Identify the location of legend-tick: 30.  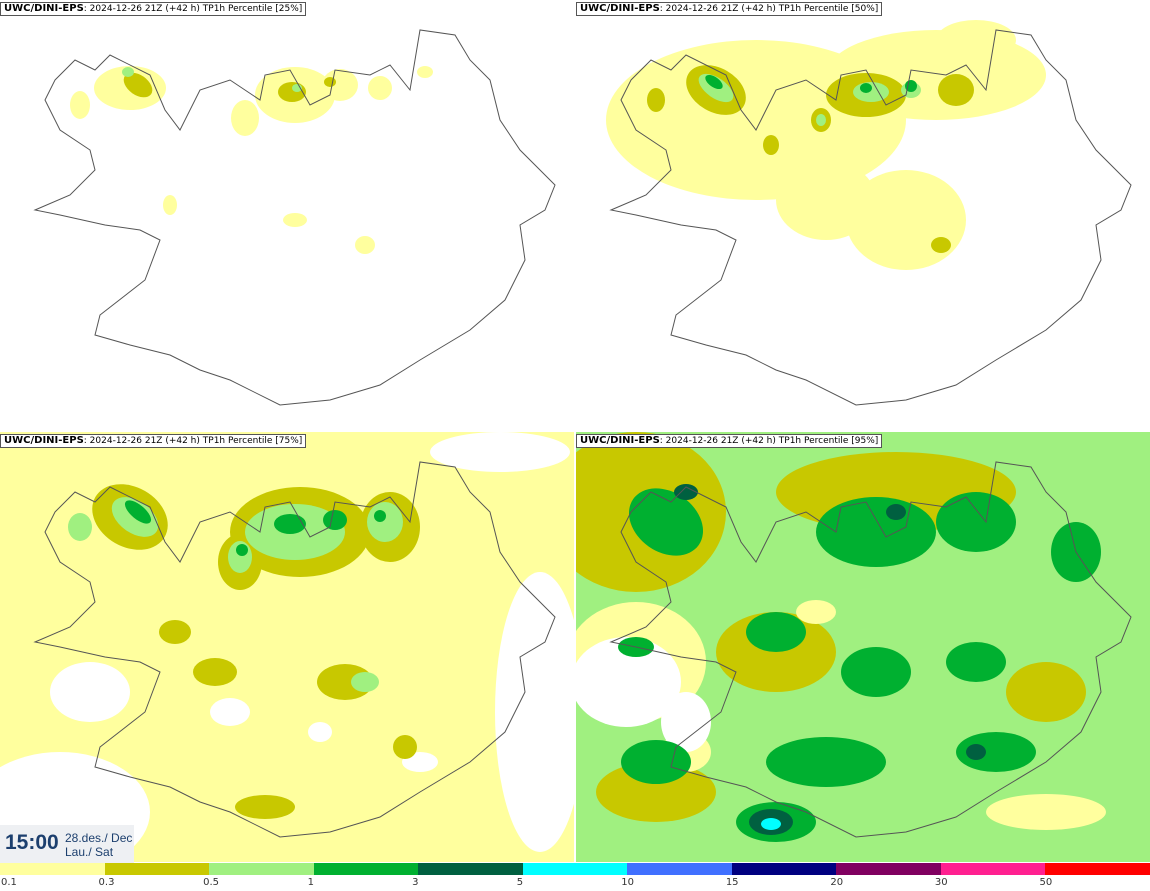
(941, 882).